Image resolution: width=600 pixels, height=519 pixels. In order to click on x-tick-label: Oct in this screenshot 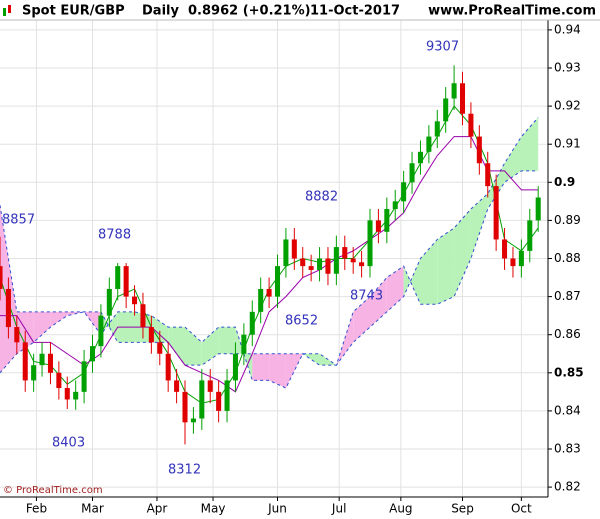, I will do `click(521, 509)`.